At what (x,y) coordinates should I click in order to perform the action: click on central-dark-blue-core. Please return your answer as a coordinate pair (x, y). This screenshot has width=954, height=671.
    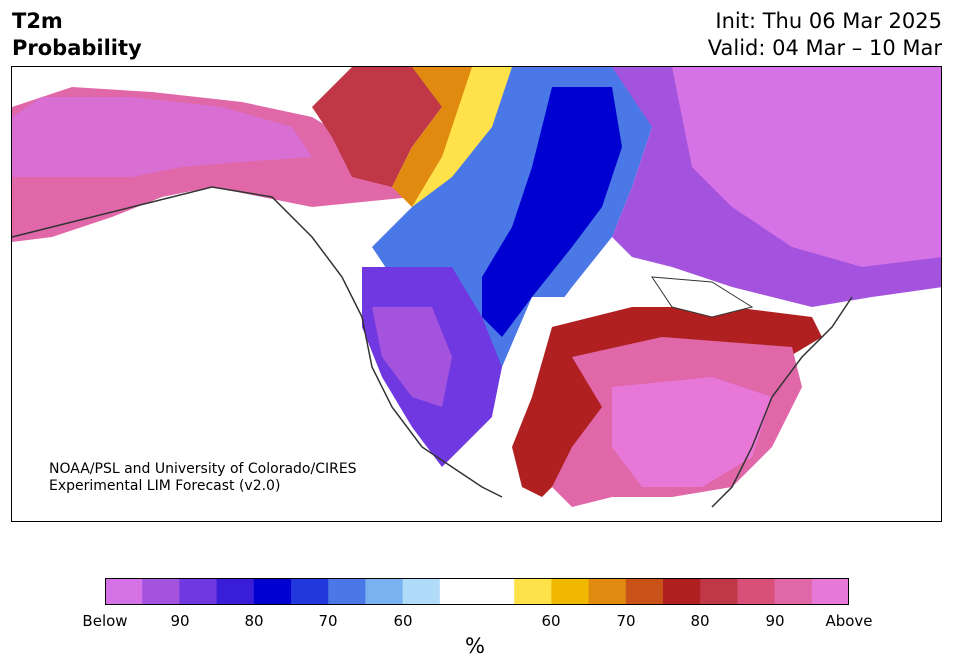
    Looking at the image, I should click on (552, 212).